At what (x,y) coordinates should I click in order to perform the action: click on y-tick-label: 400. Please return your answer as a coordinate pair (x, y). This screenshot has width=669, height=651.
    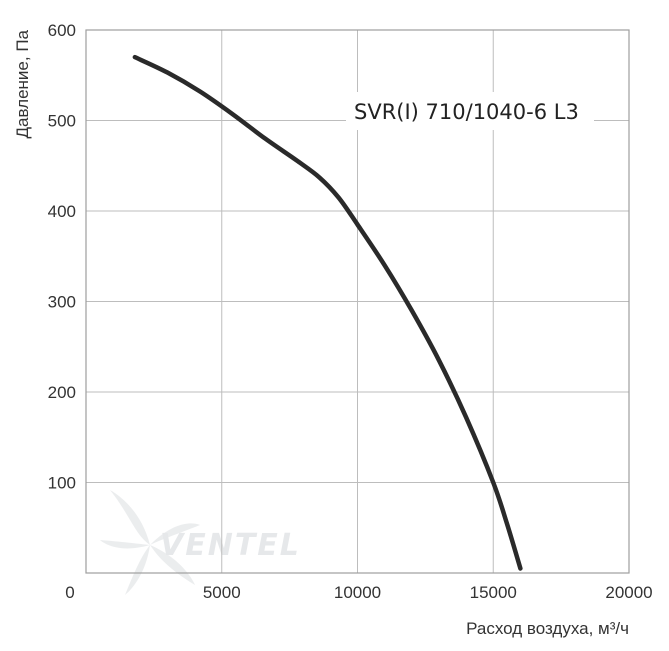
    Looking at the image, I should click on (62, 211).